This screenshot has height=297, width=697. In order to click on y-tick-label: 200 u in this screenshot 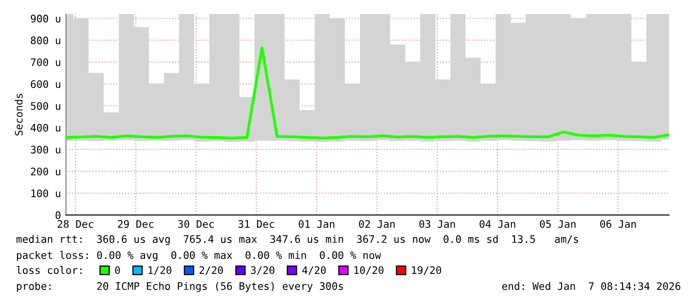, I will do `click(45, 172)`.